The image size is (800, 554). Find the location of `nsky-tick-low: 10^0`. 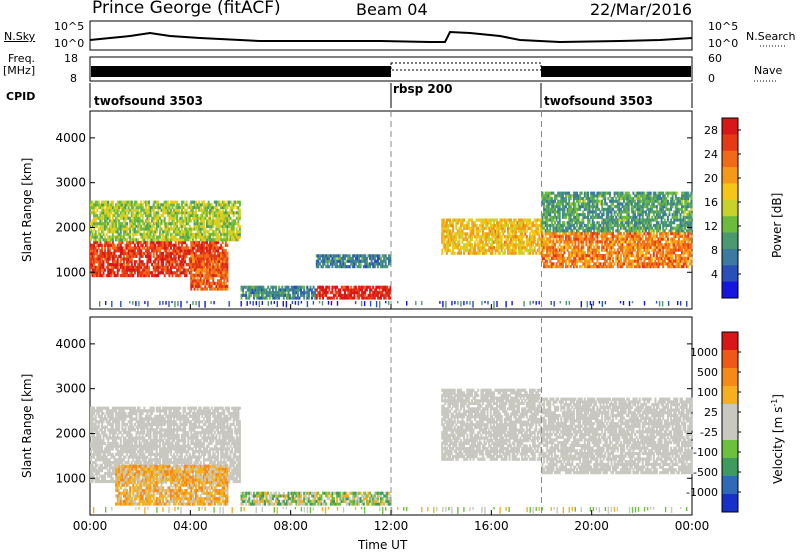

nsky-tick-low: 10^0 is located at coordinates (69, 43).